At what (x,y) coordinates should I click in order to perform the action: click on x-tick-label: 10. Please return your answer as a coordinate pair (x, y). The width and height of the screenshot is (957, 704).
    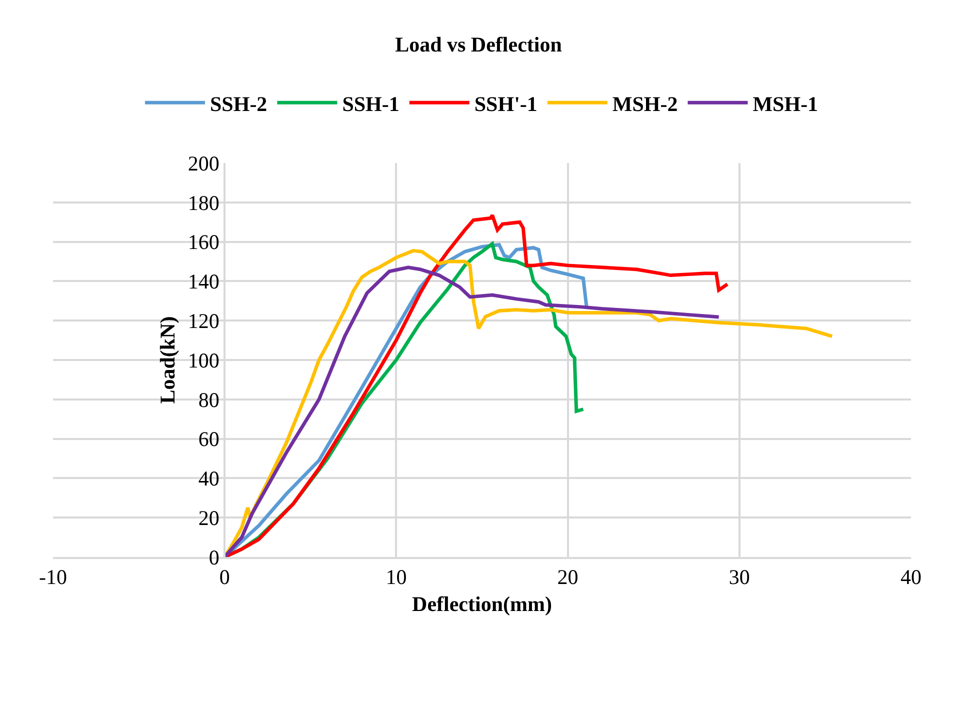
    Looking at the image, I should click on (396, 577).